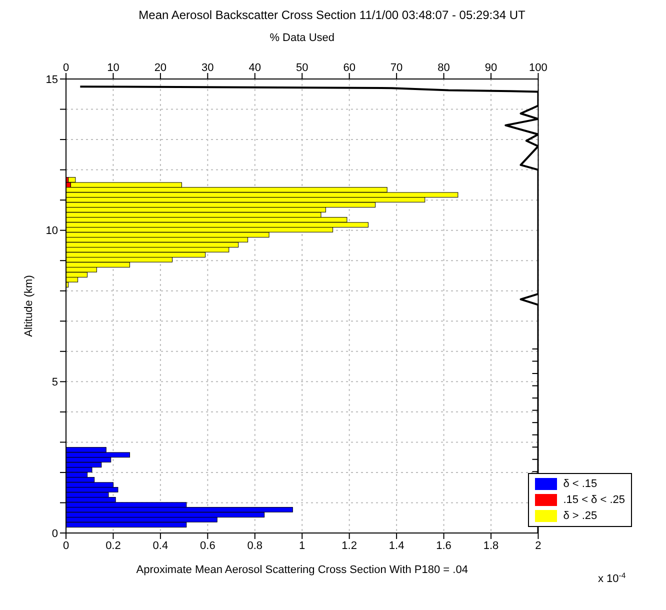  What do you see at coordinates (28, 306) in the screenshot?
I see `y-axis-title: Altitude (km)` at bounding box center [28, 306].